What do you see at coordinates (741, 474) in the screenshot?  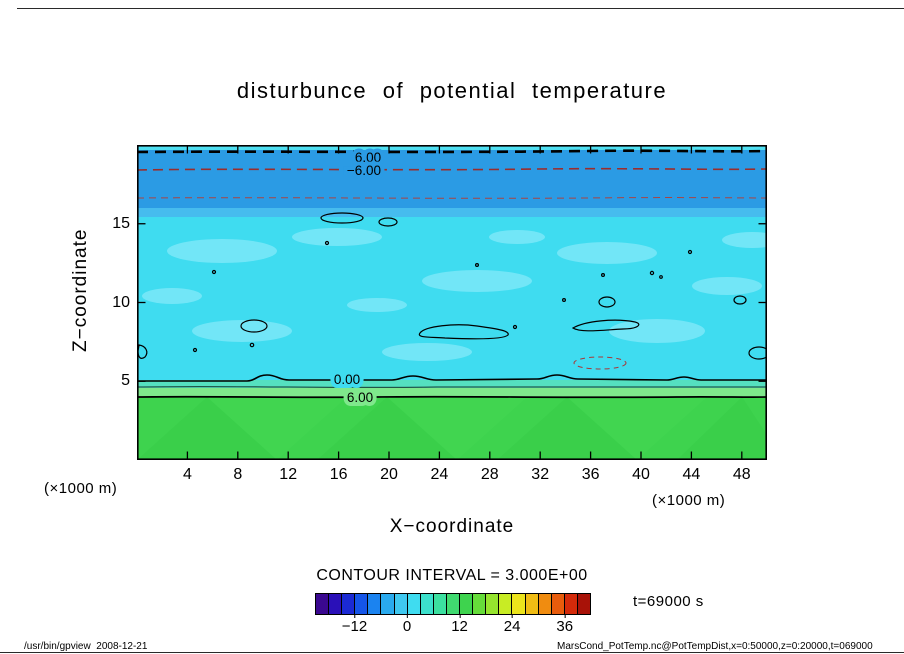 I see `x-tick-label: 48` at bounding box center [741, 474].